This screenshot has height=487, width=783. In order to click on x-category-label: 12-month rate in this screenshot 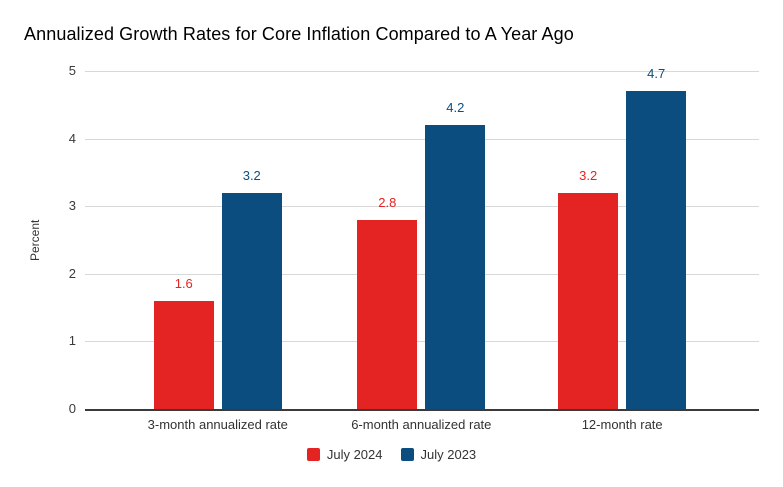, I will do `click(622, 424)`.